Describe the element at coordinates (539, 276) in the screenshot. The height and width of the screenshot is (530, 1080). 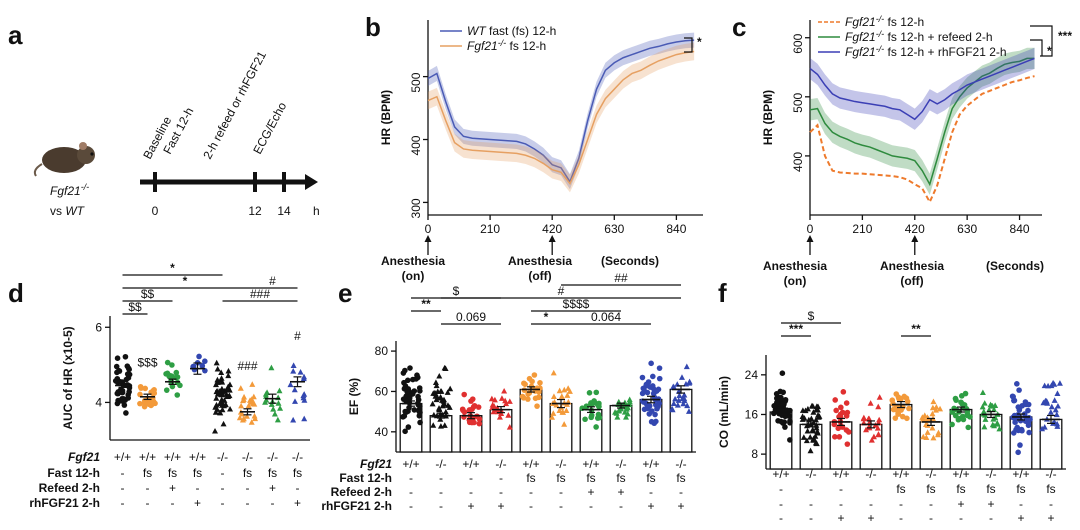
I see `annotation-anesthesia-off-state: (off)` at that location.